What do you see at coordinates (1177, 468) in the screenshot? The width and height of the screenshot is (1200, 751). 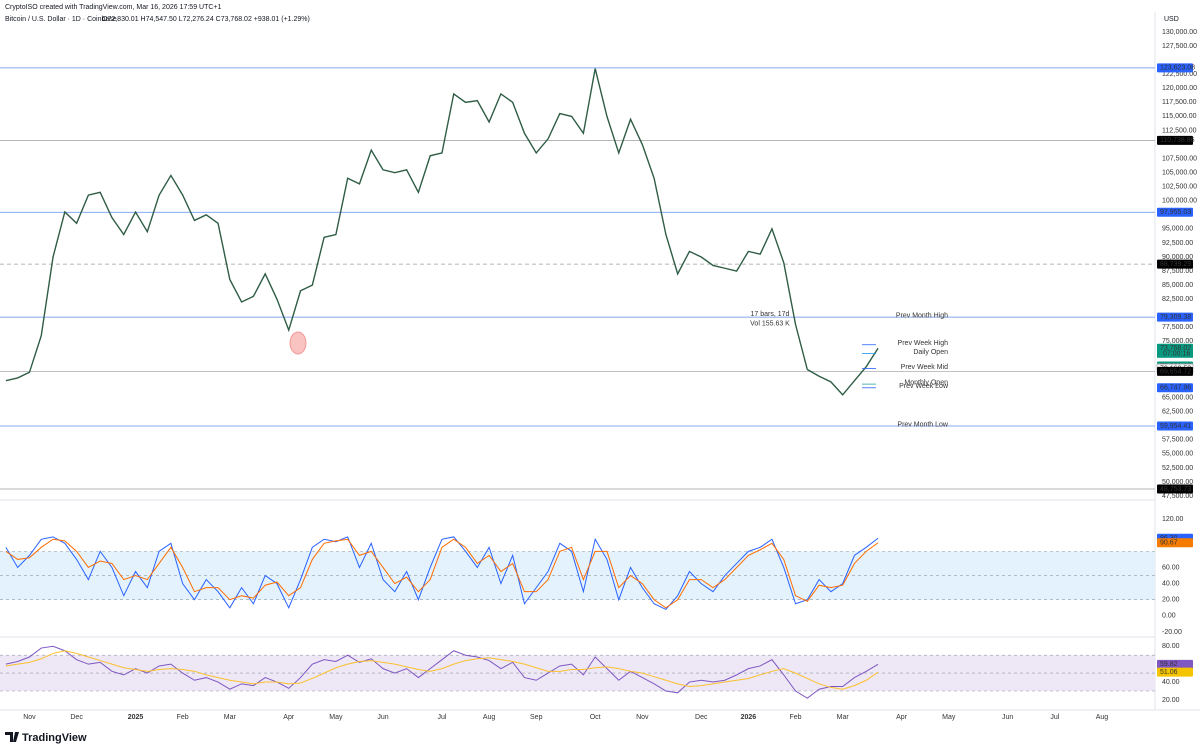 I see `y-tick-label: 52,500.00` at bounding box center [1177, 468].